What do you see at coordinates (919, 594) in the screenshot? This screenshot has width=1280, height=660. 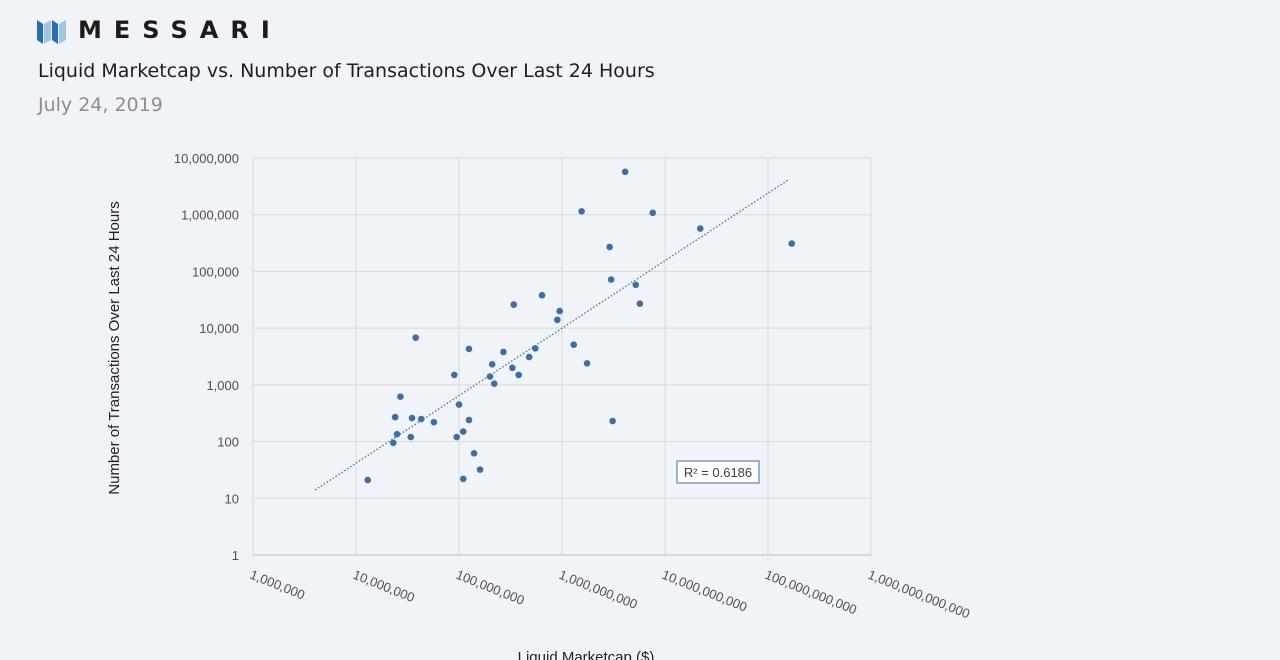 I see `x-tick-label: 1,000,000,000,000` at bounding box center [919, 594].